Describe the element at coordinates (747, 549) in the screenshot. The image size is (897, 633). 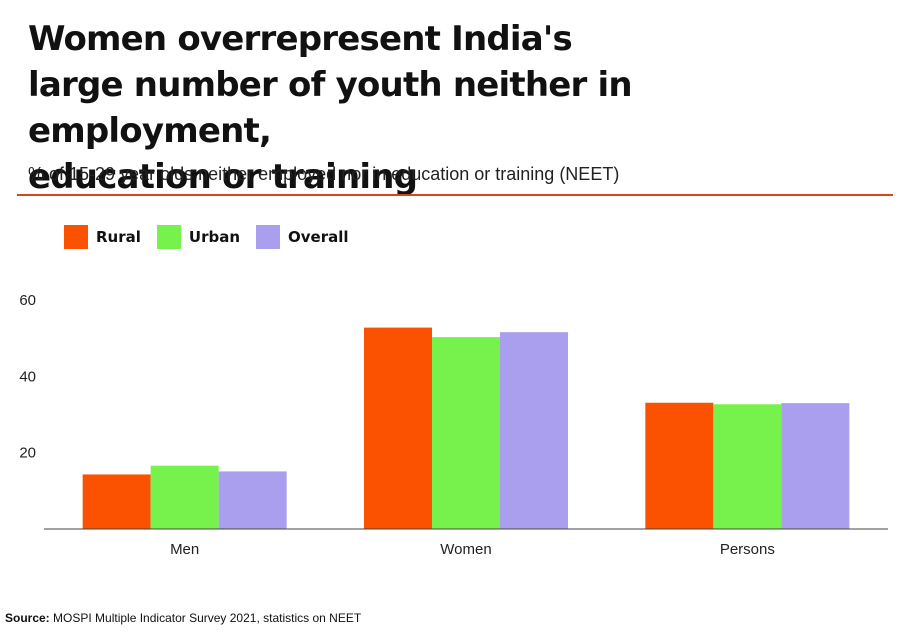
I see `x-tick-label-persons: Persons` at that location.